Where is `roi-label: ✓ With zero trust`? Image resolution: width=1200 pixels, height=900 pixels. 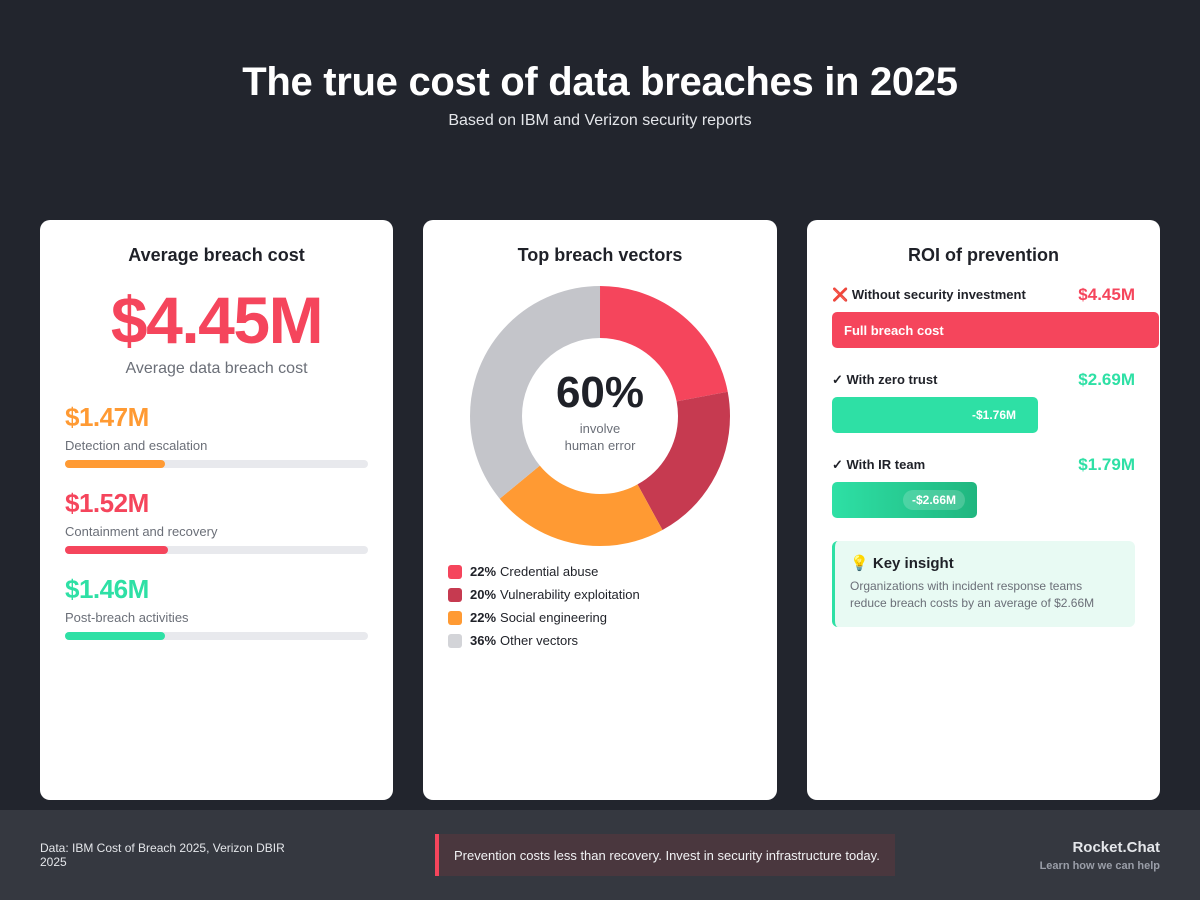
roi-label: ✓ With zero trust is located at coordinates (884, 380).